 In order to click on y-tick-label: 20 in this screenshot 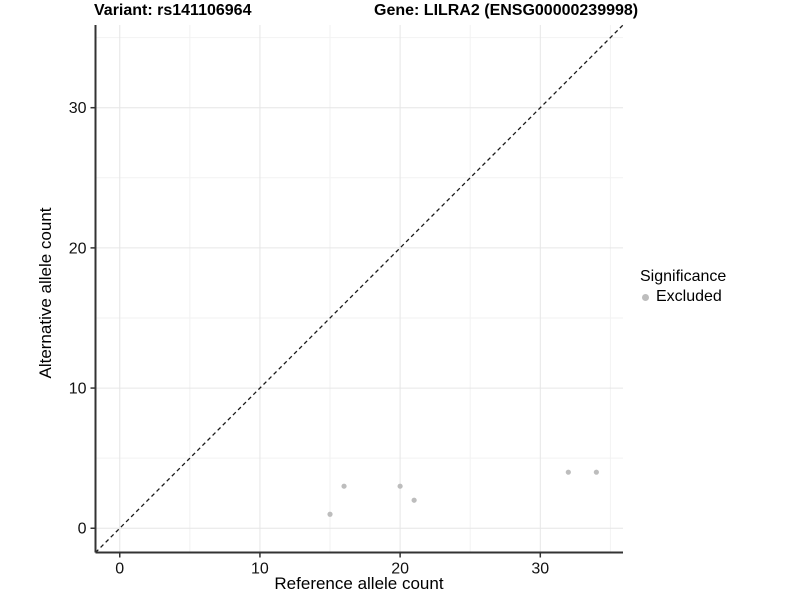, I will do `click(78, 248)`.